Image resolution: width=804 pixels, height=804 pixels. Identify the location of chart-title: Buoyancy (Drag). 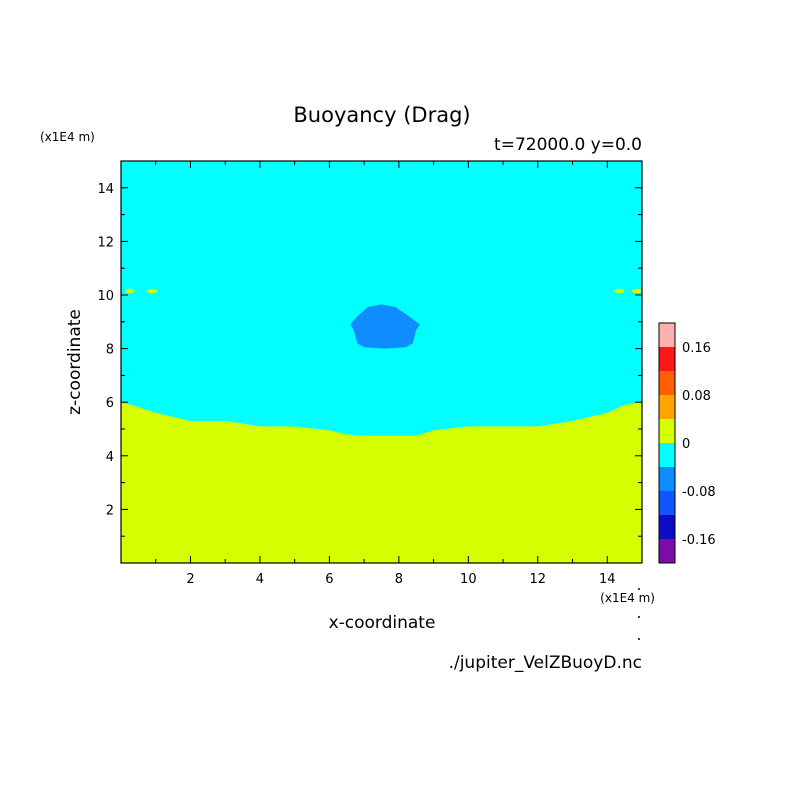
(381, 115).